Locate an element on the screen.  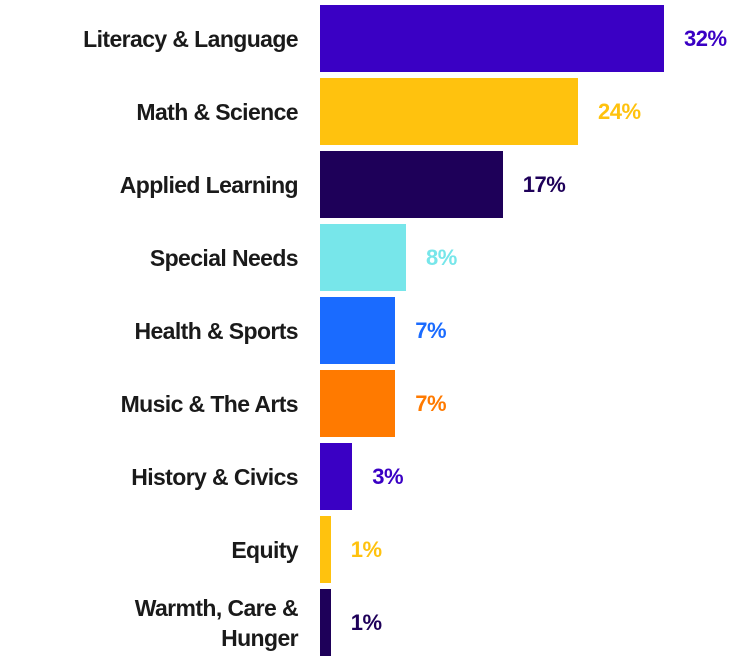
value-label: 32% is located at coordinates (705, 38).